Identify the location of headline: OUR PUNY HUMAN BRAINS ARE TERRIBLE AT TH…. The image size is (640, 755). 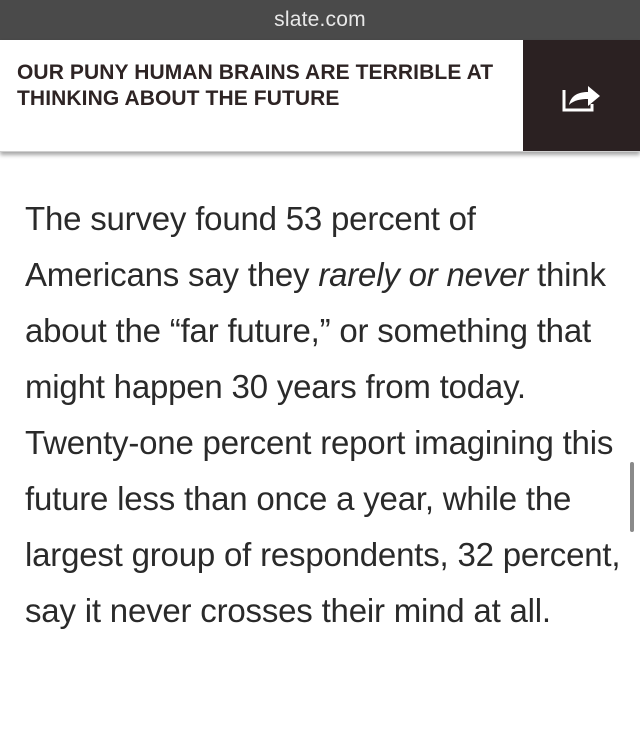
(255, 85).